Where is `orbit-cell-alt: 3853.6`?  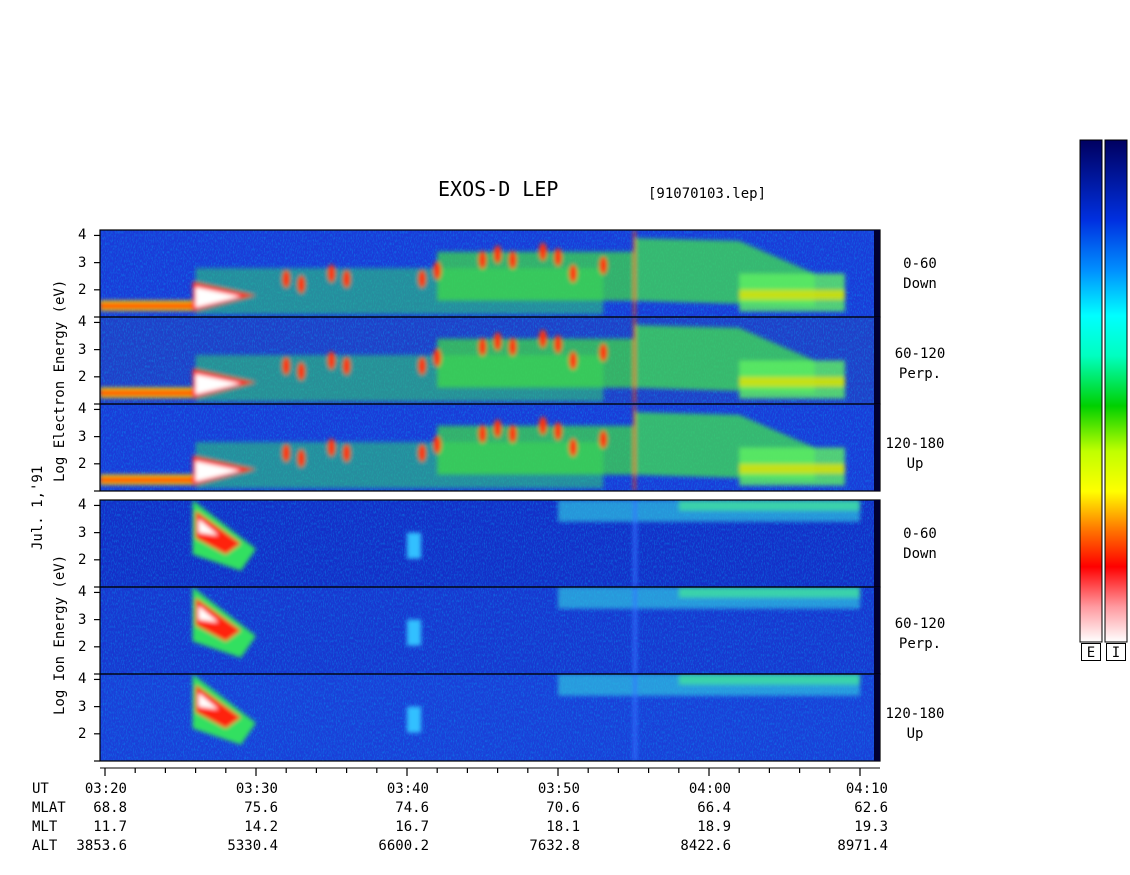
orbit-cell-alt: 3853.6 is located at coordinates (101, 846).